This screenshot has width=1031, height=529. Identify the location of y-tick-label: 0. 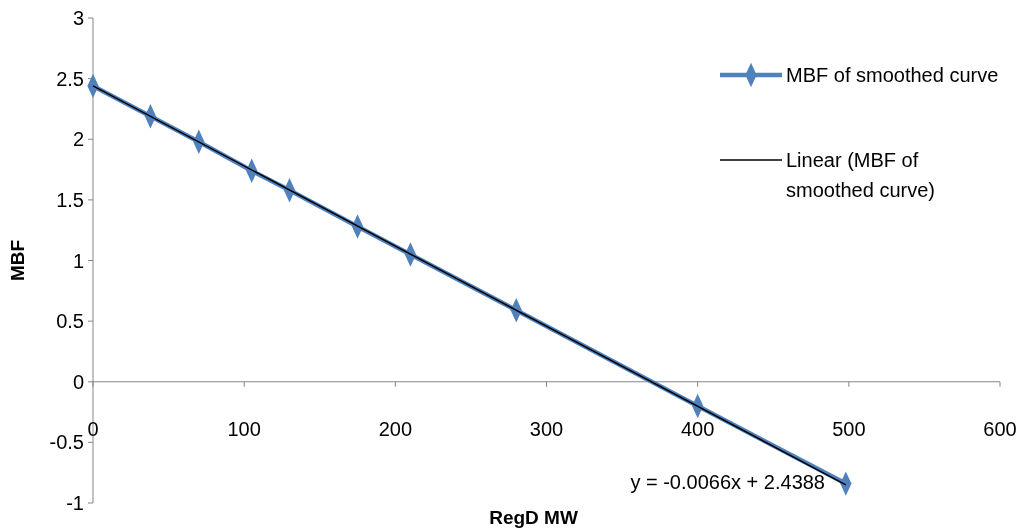
(78, 381).